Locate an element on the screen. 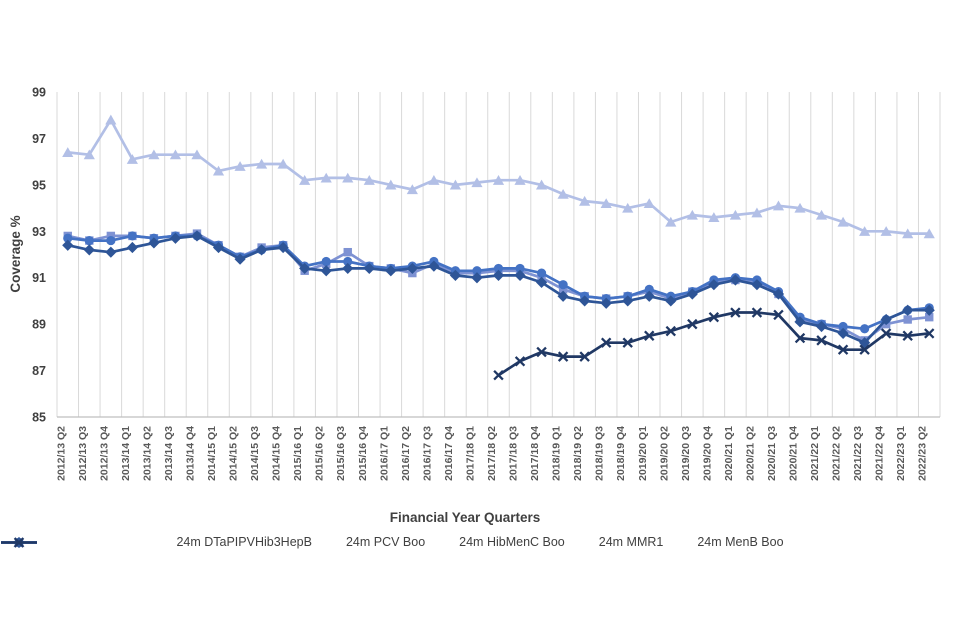 This screenshot has height=640, width=960. x-tick-label: 2019/20 Q3 is located at coordinates (686, 453).